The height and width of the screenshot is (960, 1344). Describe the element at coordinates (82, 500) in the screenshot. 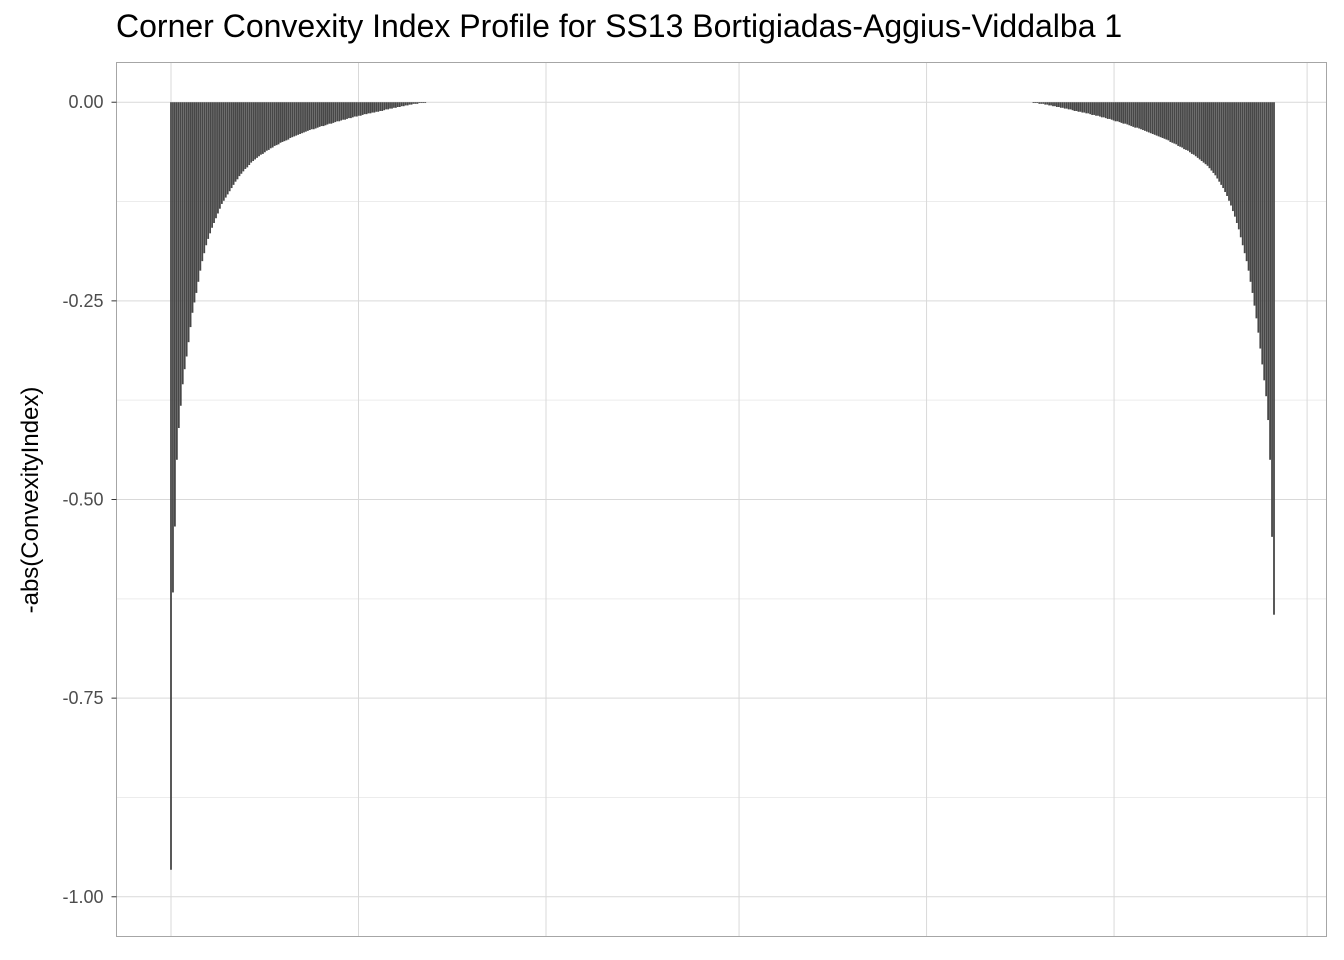

I see `y-tick-label: -0.50` at that location.